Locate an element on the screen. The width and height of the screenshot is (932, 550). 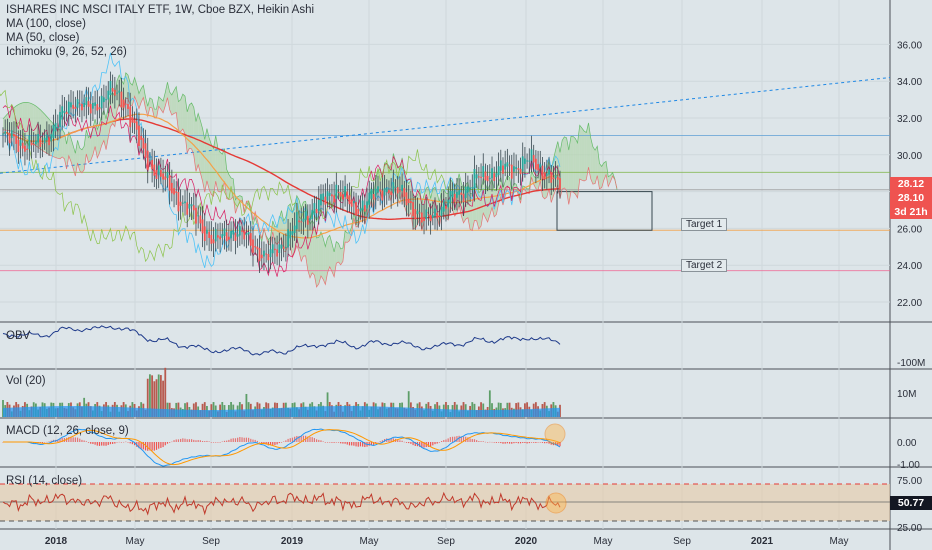
obv-pane-title: OBV is located at coordinates (18, 336).